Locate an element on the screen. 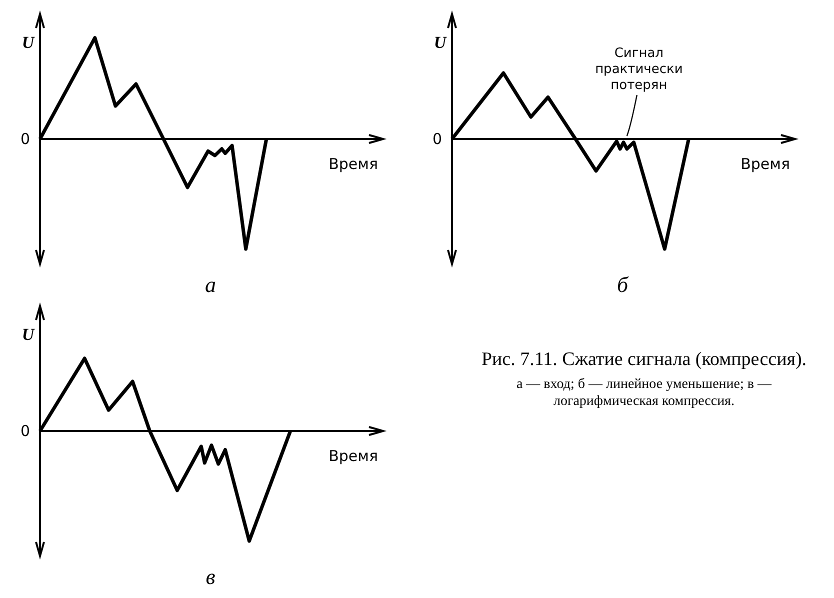 The image size is (834, 598). text: а is located at coordinates (210, 284).